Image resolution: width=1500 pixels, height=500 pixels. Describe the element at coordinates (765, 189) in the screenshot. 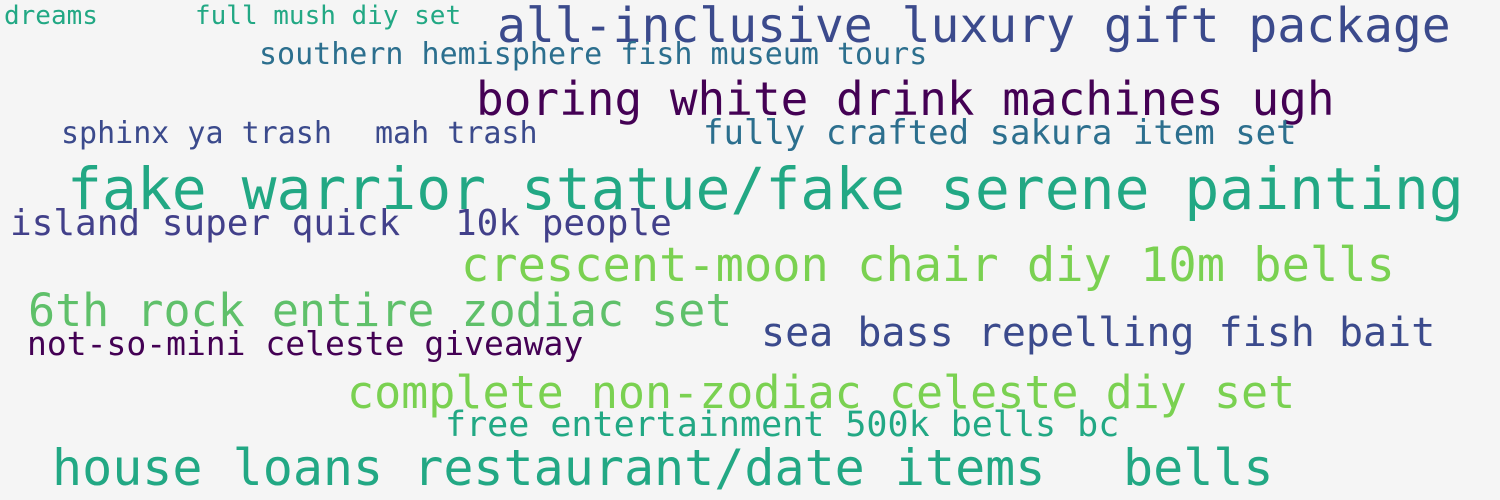

I see `word-fake-warrior-statue-fake-serene-painting: fake warrior statue/fake serene painting` at that location.